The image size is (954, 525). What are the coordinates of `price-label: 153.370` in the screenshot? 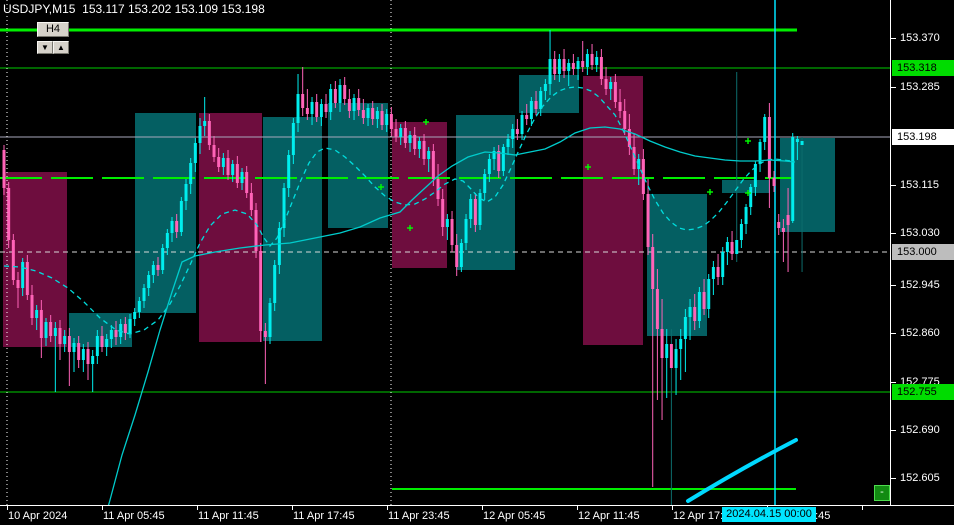 It's located at (920, 38).